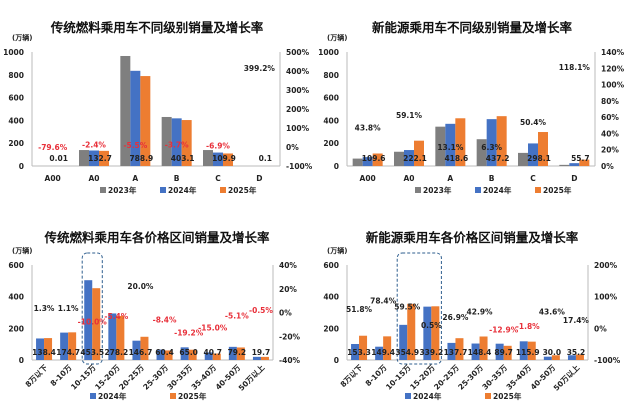  I want to click on y-tick-label: 400, so click(331, 297).